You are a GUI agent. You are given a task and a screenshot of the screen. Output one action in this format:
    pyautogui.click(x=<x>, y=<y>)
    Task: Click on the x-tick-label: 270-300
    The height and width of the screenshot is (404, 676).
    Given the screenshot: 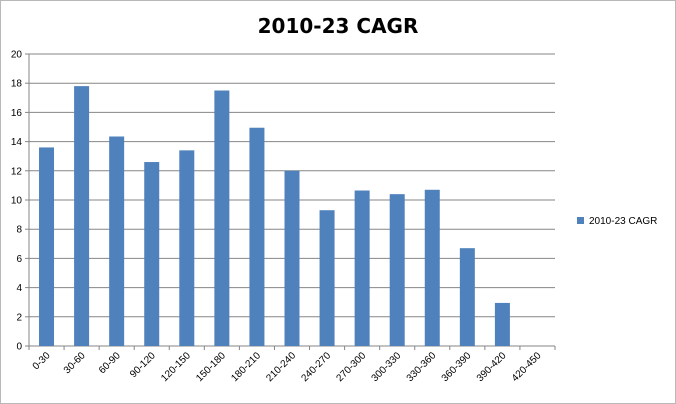 What is the action you would take?
    pyautogui.click(x=352, y=367)
    